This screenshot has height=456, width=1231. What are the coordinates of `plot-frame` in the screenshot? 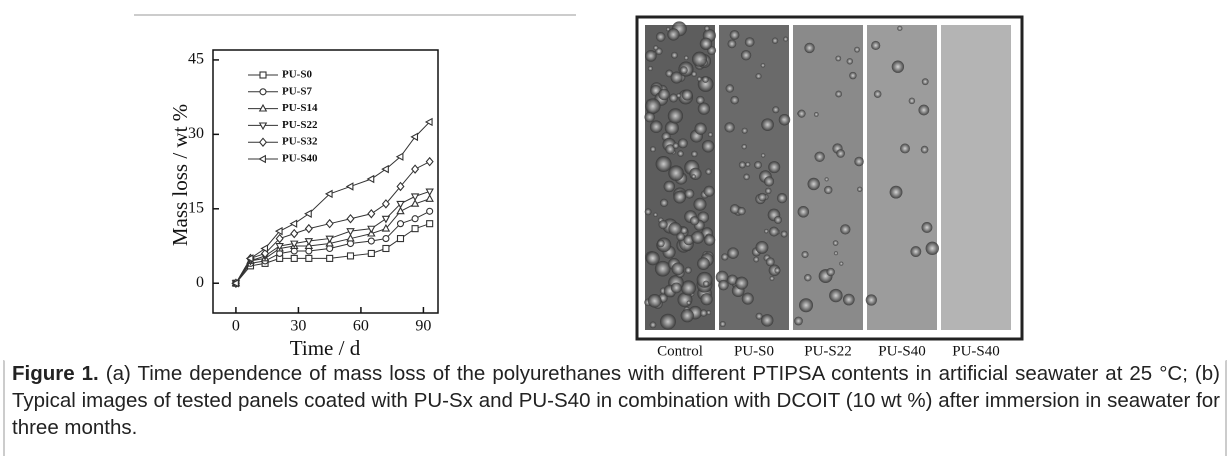 It's located at (325, 181).